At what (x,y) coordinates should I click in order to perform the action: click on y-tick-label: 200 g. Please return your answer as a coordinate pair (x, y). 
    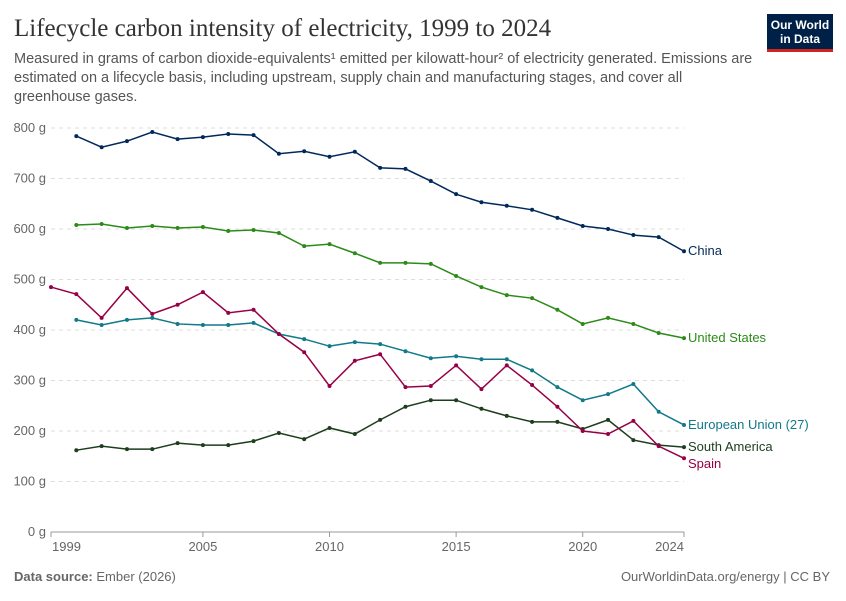
    Looking at the image, I should click on (29, 430).